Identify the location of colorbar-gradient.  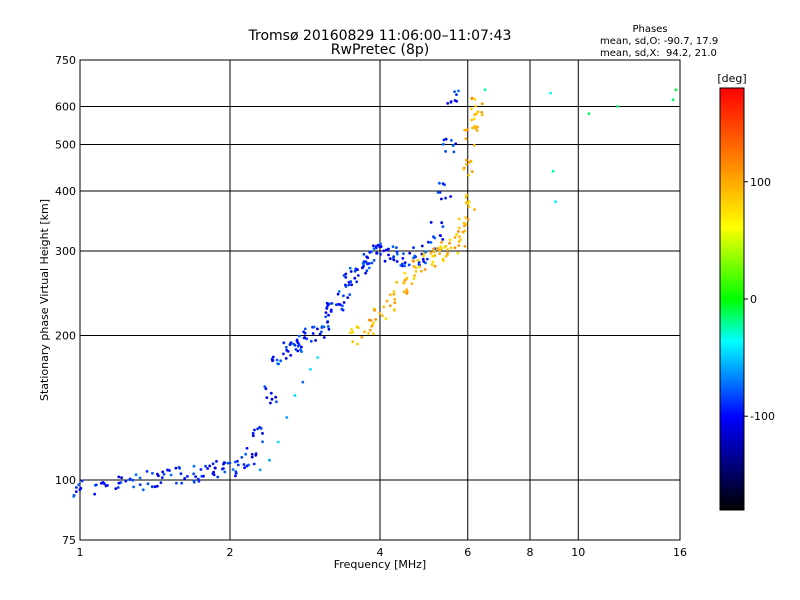
(732, 299).